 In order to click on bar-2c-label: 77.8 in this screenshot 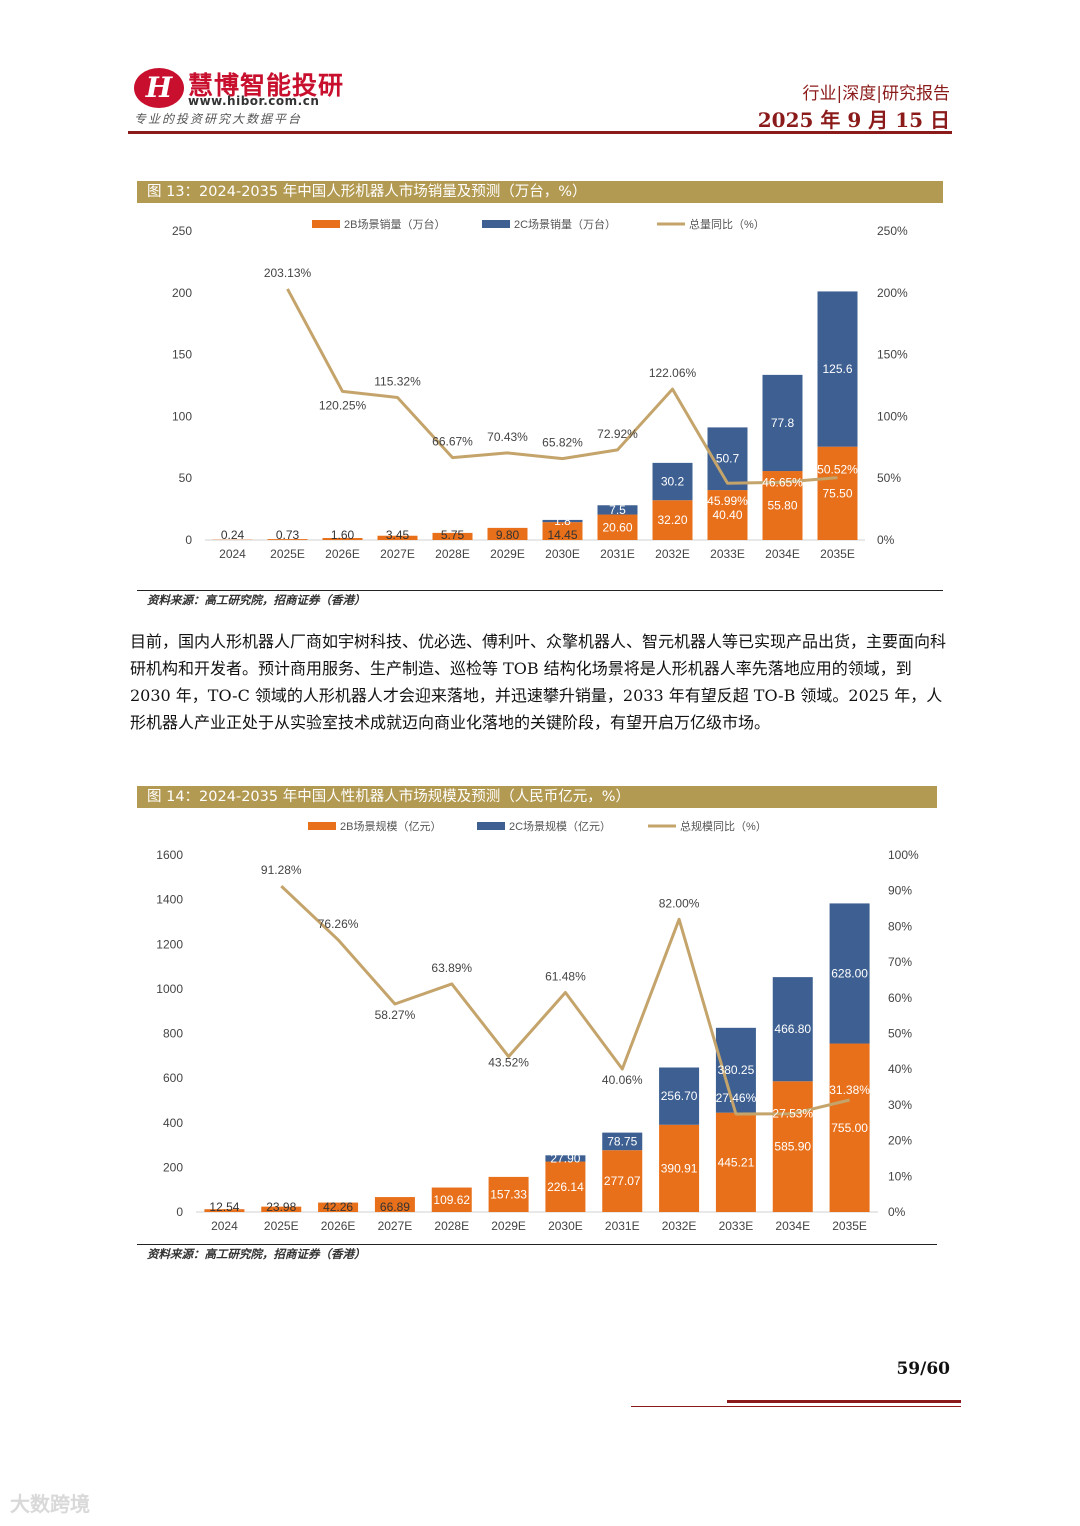, I will do `click(783, 423)`.